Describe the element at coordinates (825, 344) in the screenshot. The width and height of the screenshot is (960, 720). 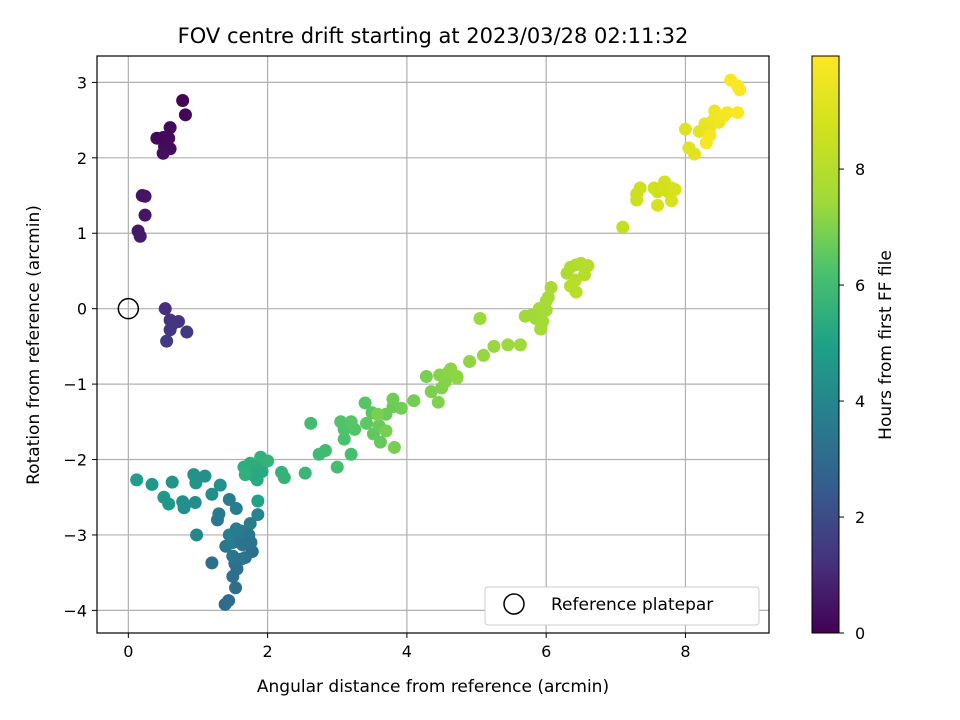
I see `colorbar-gradient` at that location.